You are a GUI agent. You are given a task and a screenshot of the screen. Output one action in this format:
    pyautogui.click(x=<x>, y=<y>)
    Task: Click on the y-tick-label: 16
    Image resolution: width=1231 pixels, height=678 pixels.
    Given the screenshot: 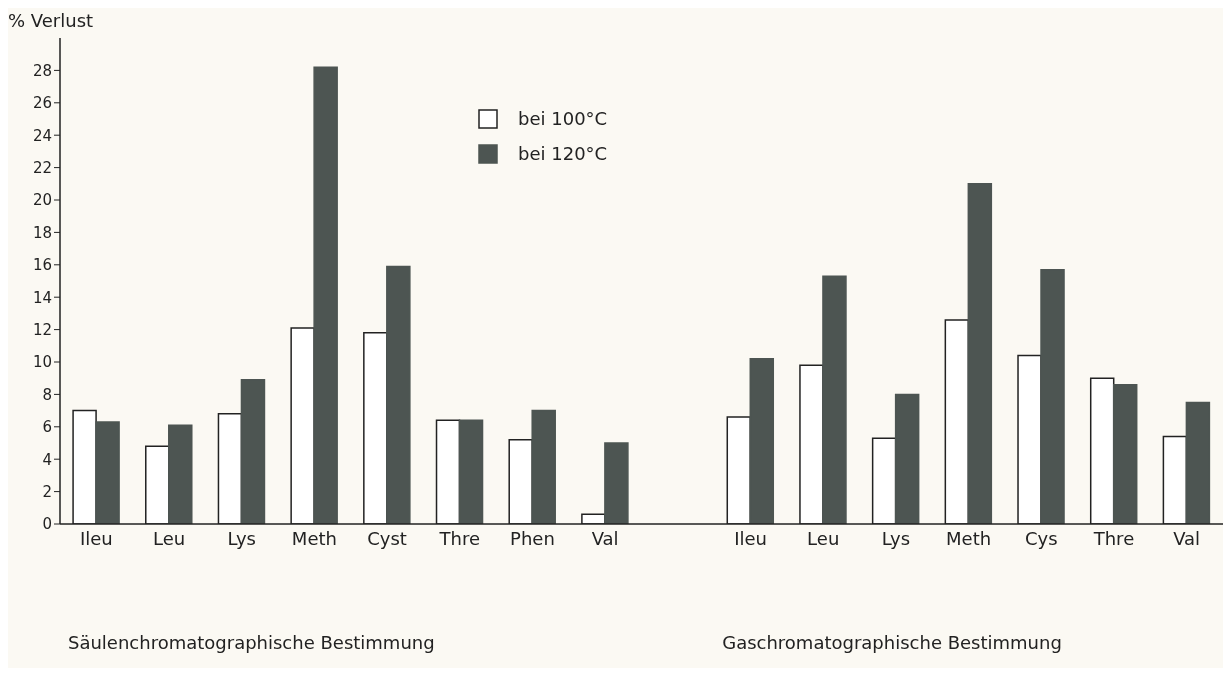 What is the action you would take?
    pyautogui.click(x=42, y=265)
    